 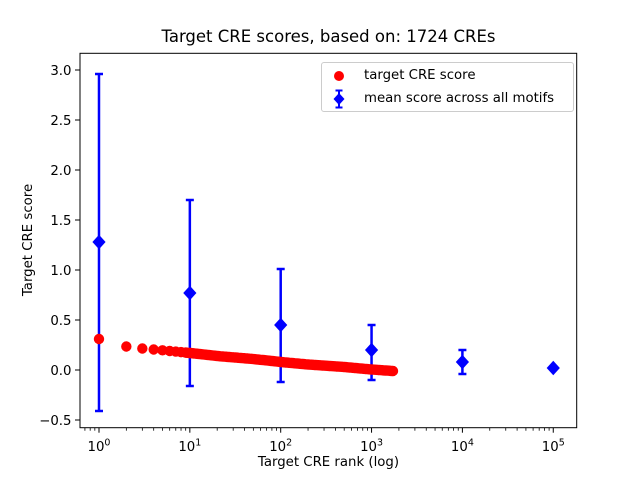 What do you see at coordinates (553, 447) in the screenshot?
I see `x-tick-label: 10⁵` at bounding box center [553, 447].